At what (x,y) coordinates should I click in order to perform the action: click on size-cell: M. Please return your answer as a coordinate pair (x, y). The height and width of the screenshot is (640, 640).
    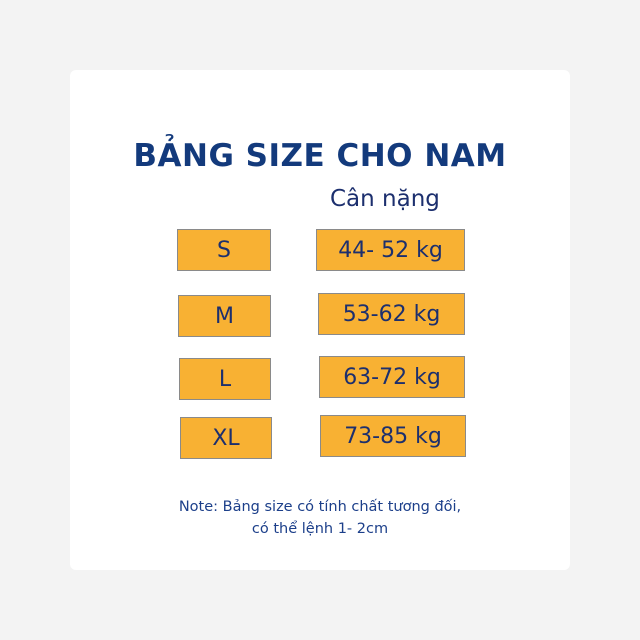
    Looking at the image, I should click on (224, 316).